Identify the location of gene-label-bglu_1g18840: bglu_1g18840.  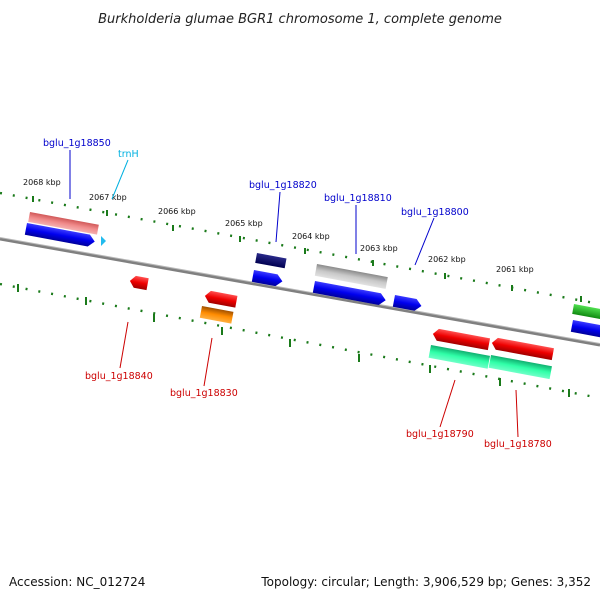
(119, 376).